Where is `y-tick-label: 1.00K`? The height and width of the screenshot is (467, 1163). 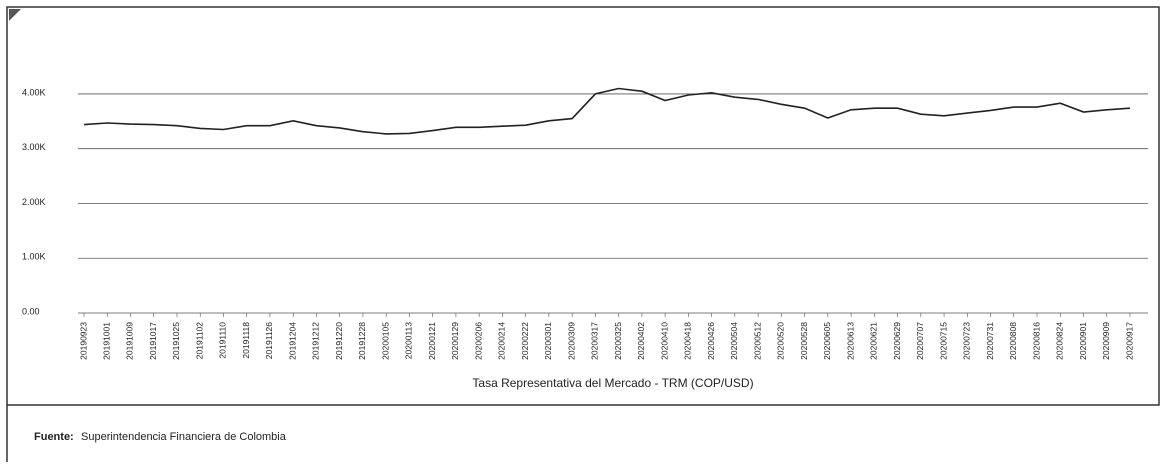 y-tick-label: 1.00K is located at coordinates (34, 257).